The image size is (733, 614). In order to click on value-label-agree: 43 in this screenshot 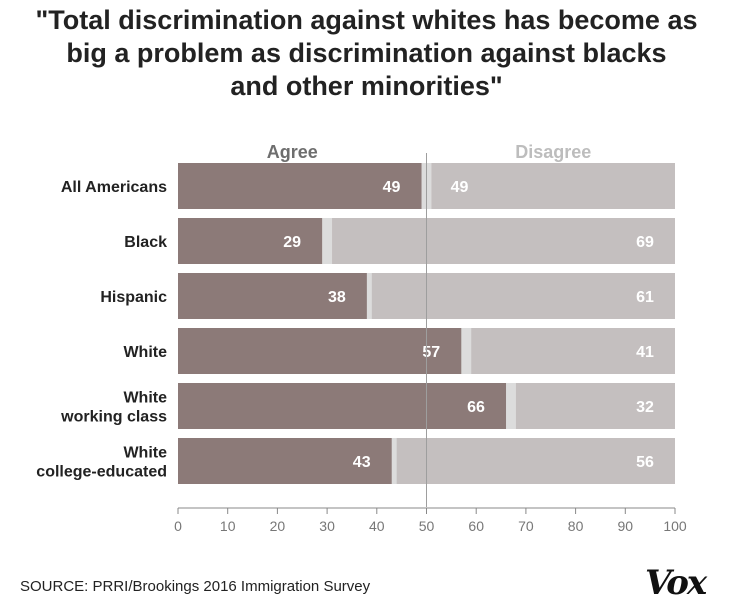, I will do `click(362, 462)`.